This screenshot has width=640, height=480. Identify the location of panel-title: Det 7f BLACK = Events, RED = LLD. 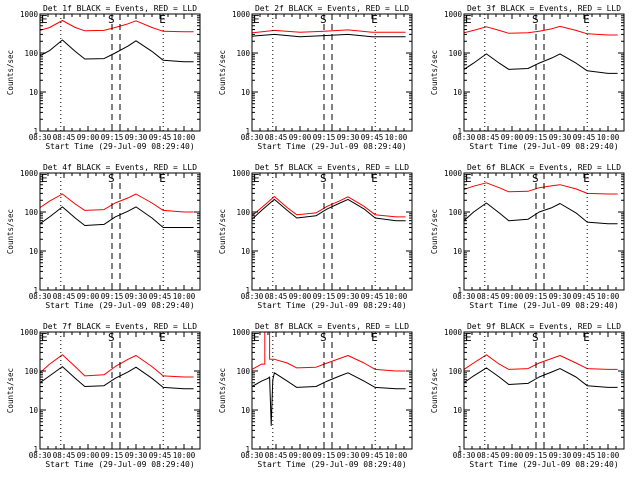
(120, 326).